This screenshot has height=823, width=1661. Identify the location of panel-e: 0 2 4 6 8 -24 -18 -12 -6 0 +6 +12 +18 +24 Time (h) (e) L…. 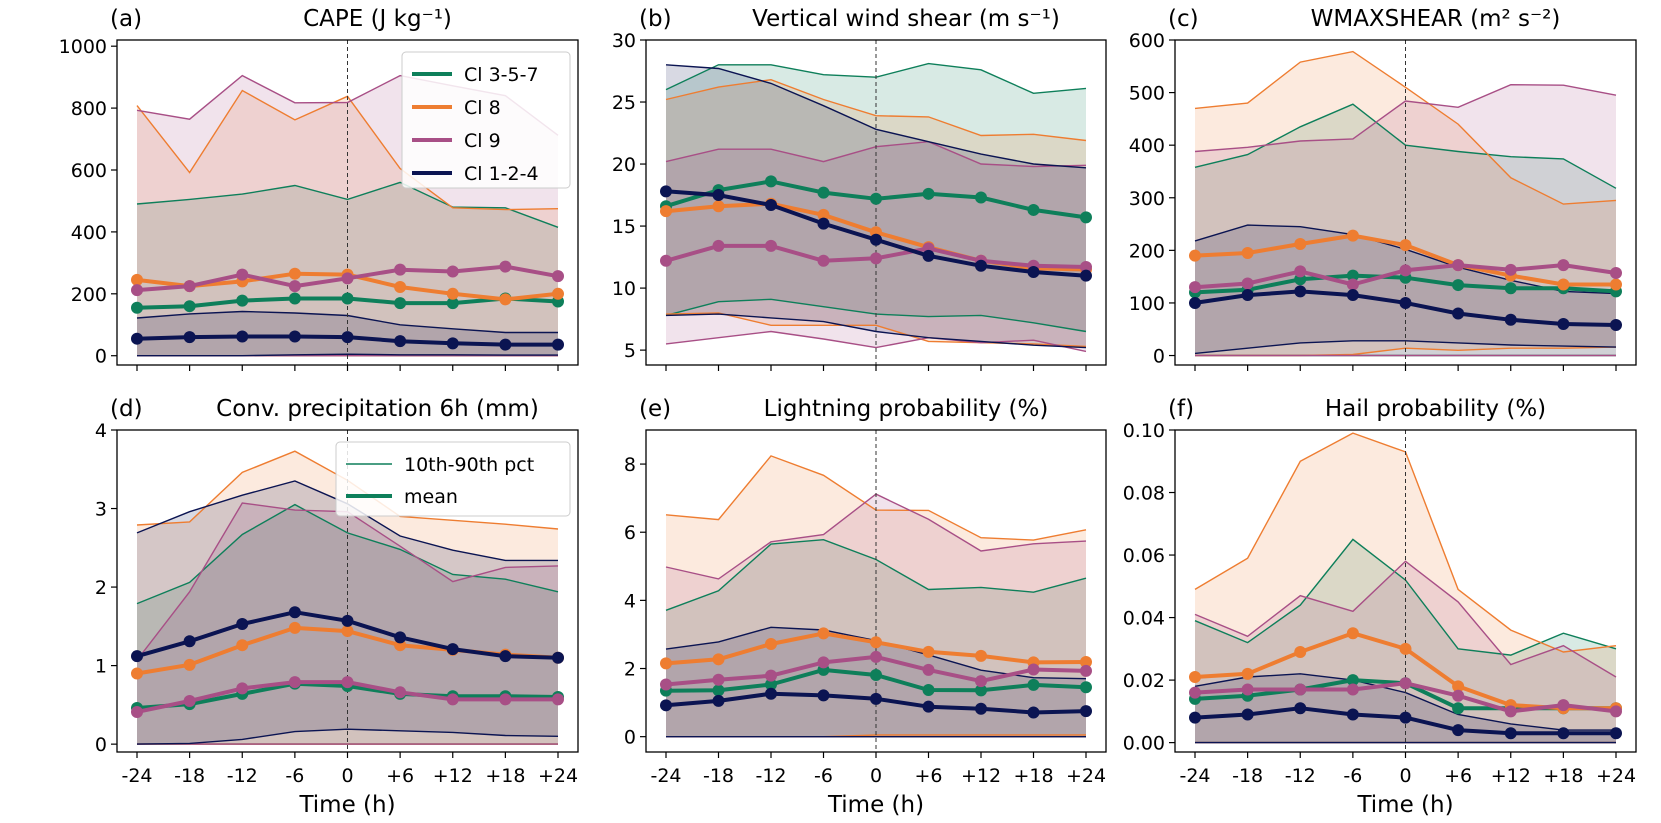
(865, 607).